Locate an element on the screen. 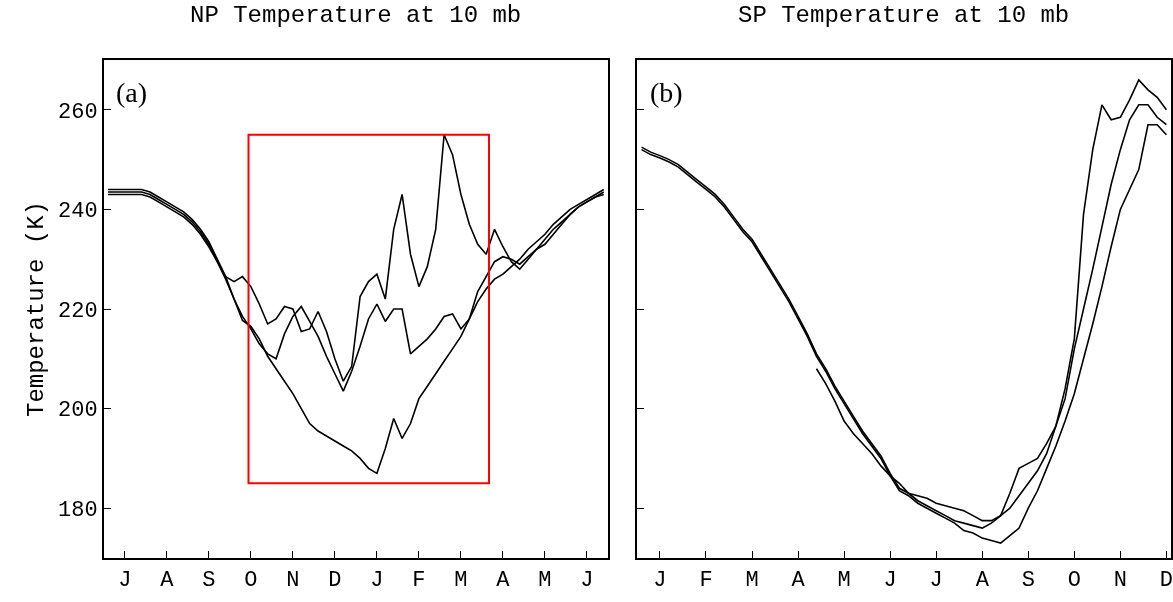 This screenshot has height=602, width=1173. y-tick-label: 240 is located at coordinates (78, 212).